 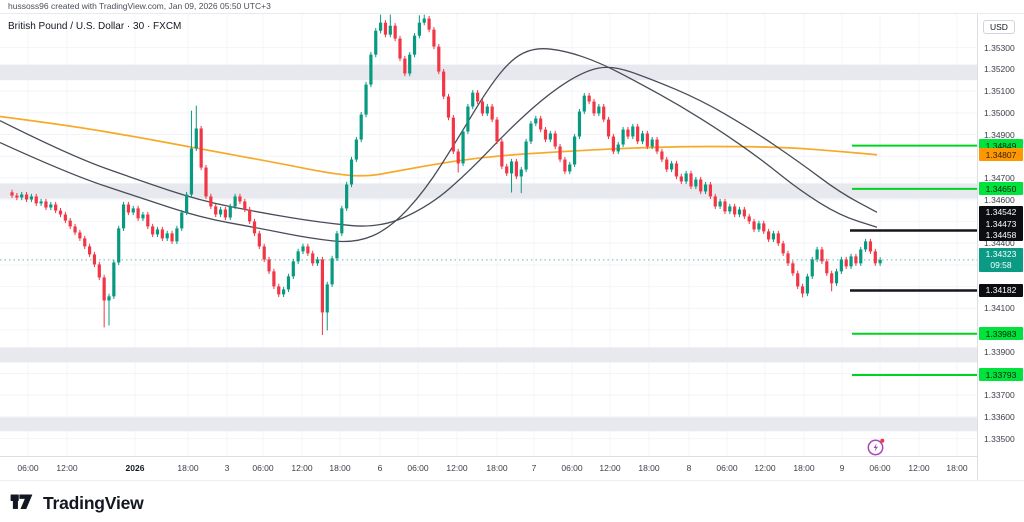 What do you see at coordinates (93, 503) in the screenshot?
I see `tradingview-logo-text: TradingView` at bounding box center [93, 503].